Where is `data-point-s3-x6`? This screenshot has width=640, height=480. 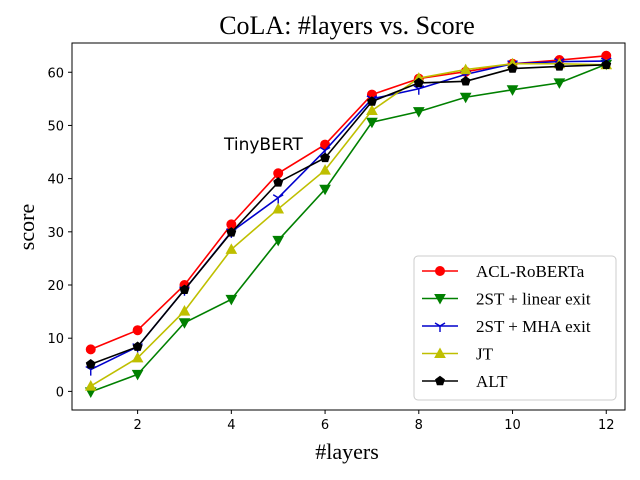 data-point-s3-x6 is located at coordinates (325, 169).